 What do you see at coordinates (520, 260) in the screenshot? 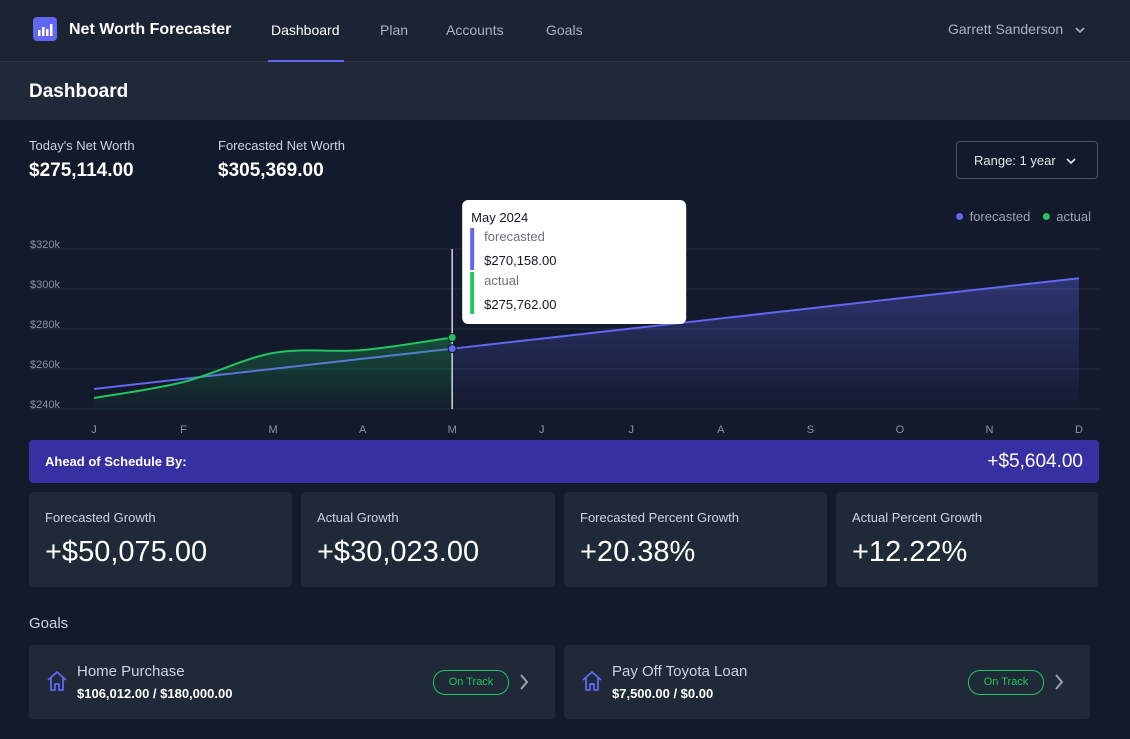
I see `tooltip-value: $270,158.00` at bounding box center [520, 260].